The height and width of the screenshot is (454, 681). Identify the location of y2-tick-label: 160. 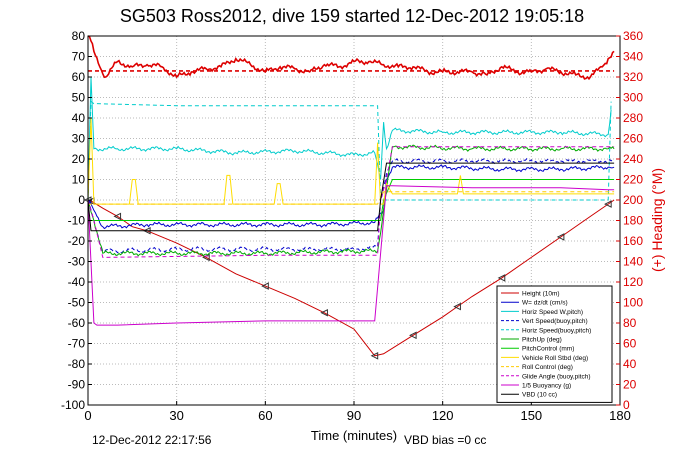
(633, 241).